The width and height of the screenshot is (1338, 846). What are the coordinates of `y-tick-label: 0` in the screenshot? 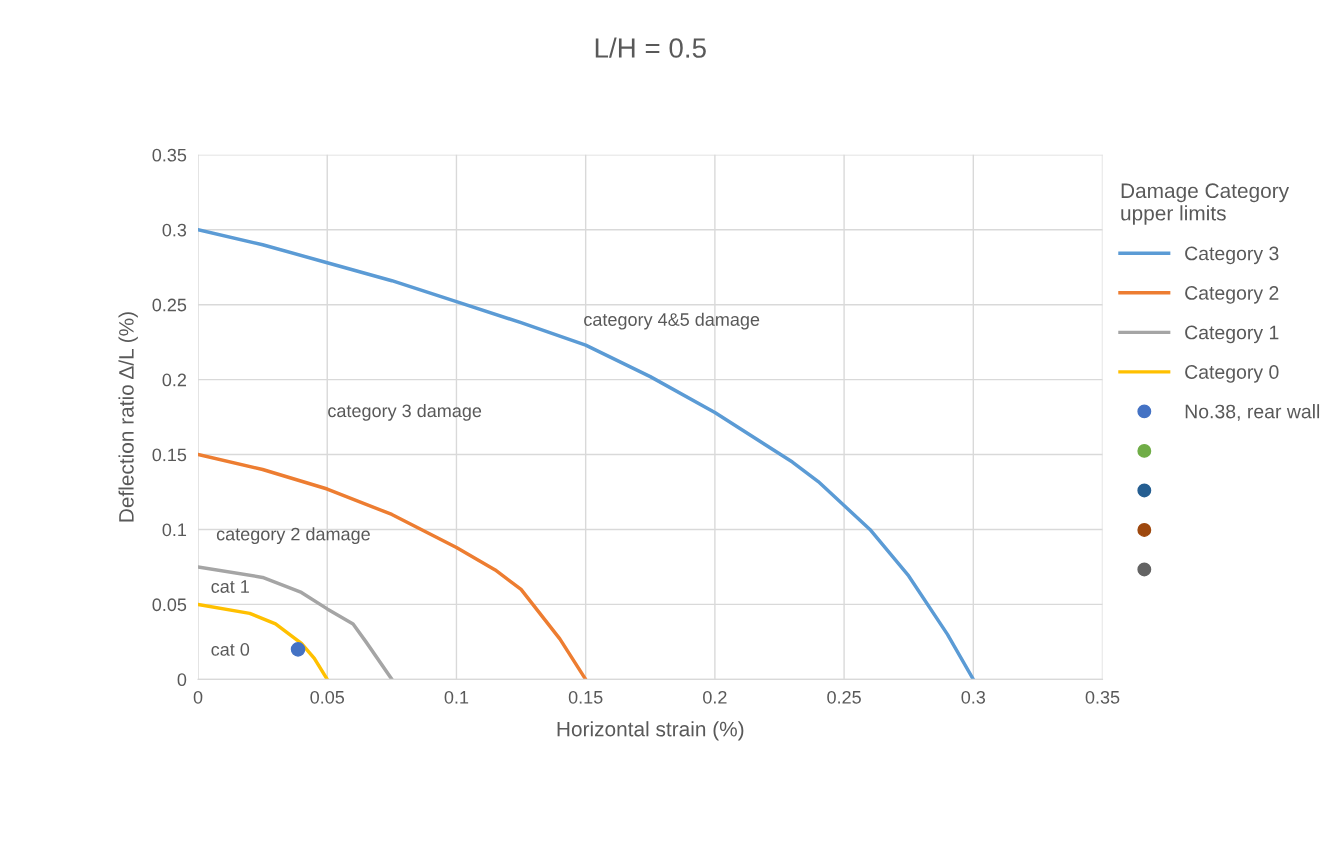 It's located at (182, 680).